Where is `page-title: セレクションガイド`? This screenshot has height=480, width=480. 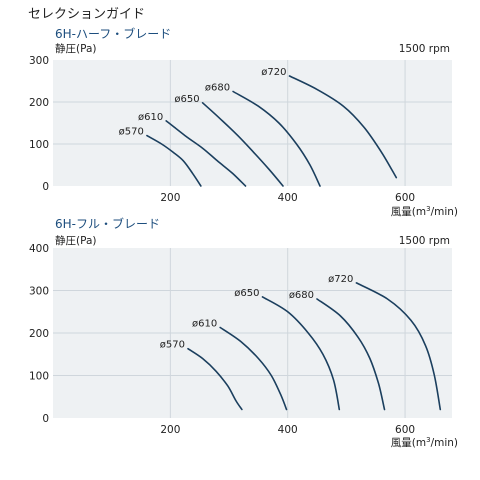 page-title: セレクションガイド is located at coordinates (86, 14).